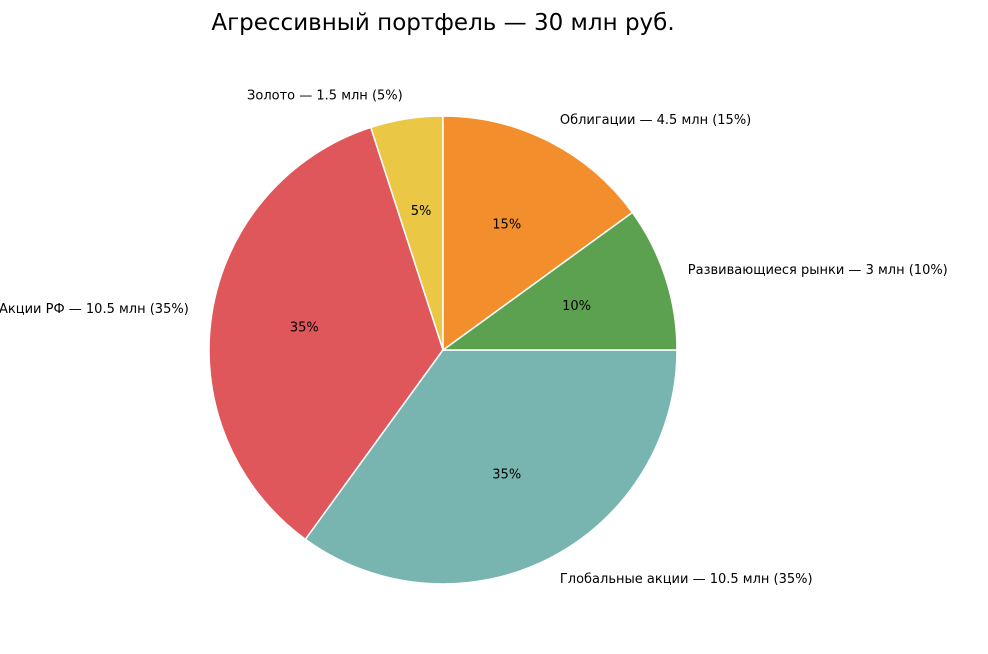  Describe the element at coordinates (686, 579) in the screenshot. I see `slice-label-2: Глобальные акции — 10.5 млн (35%)` at that location.